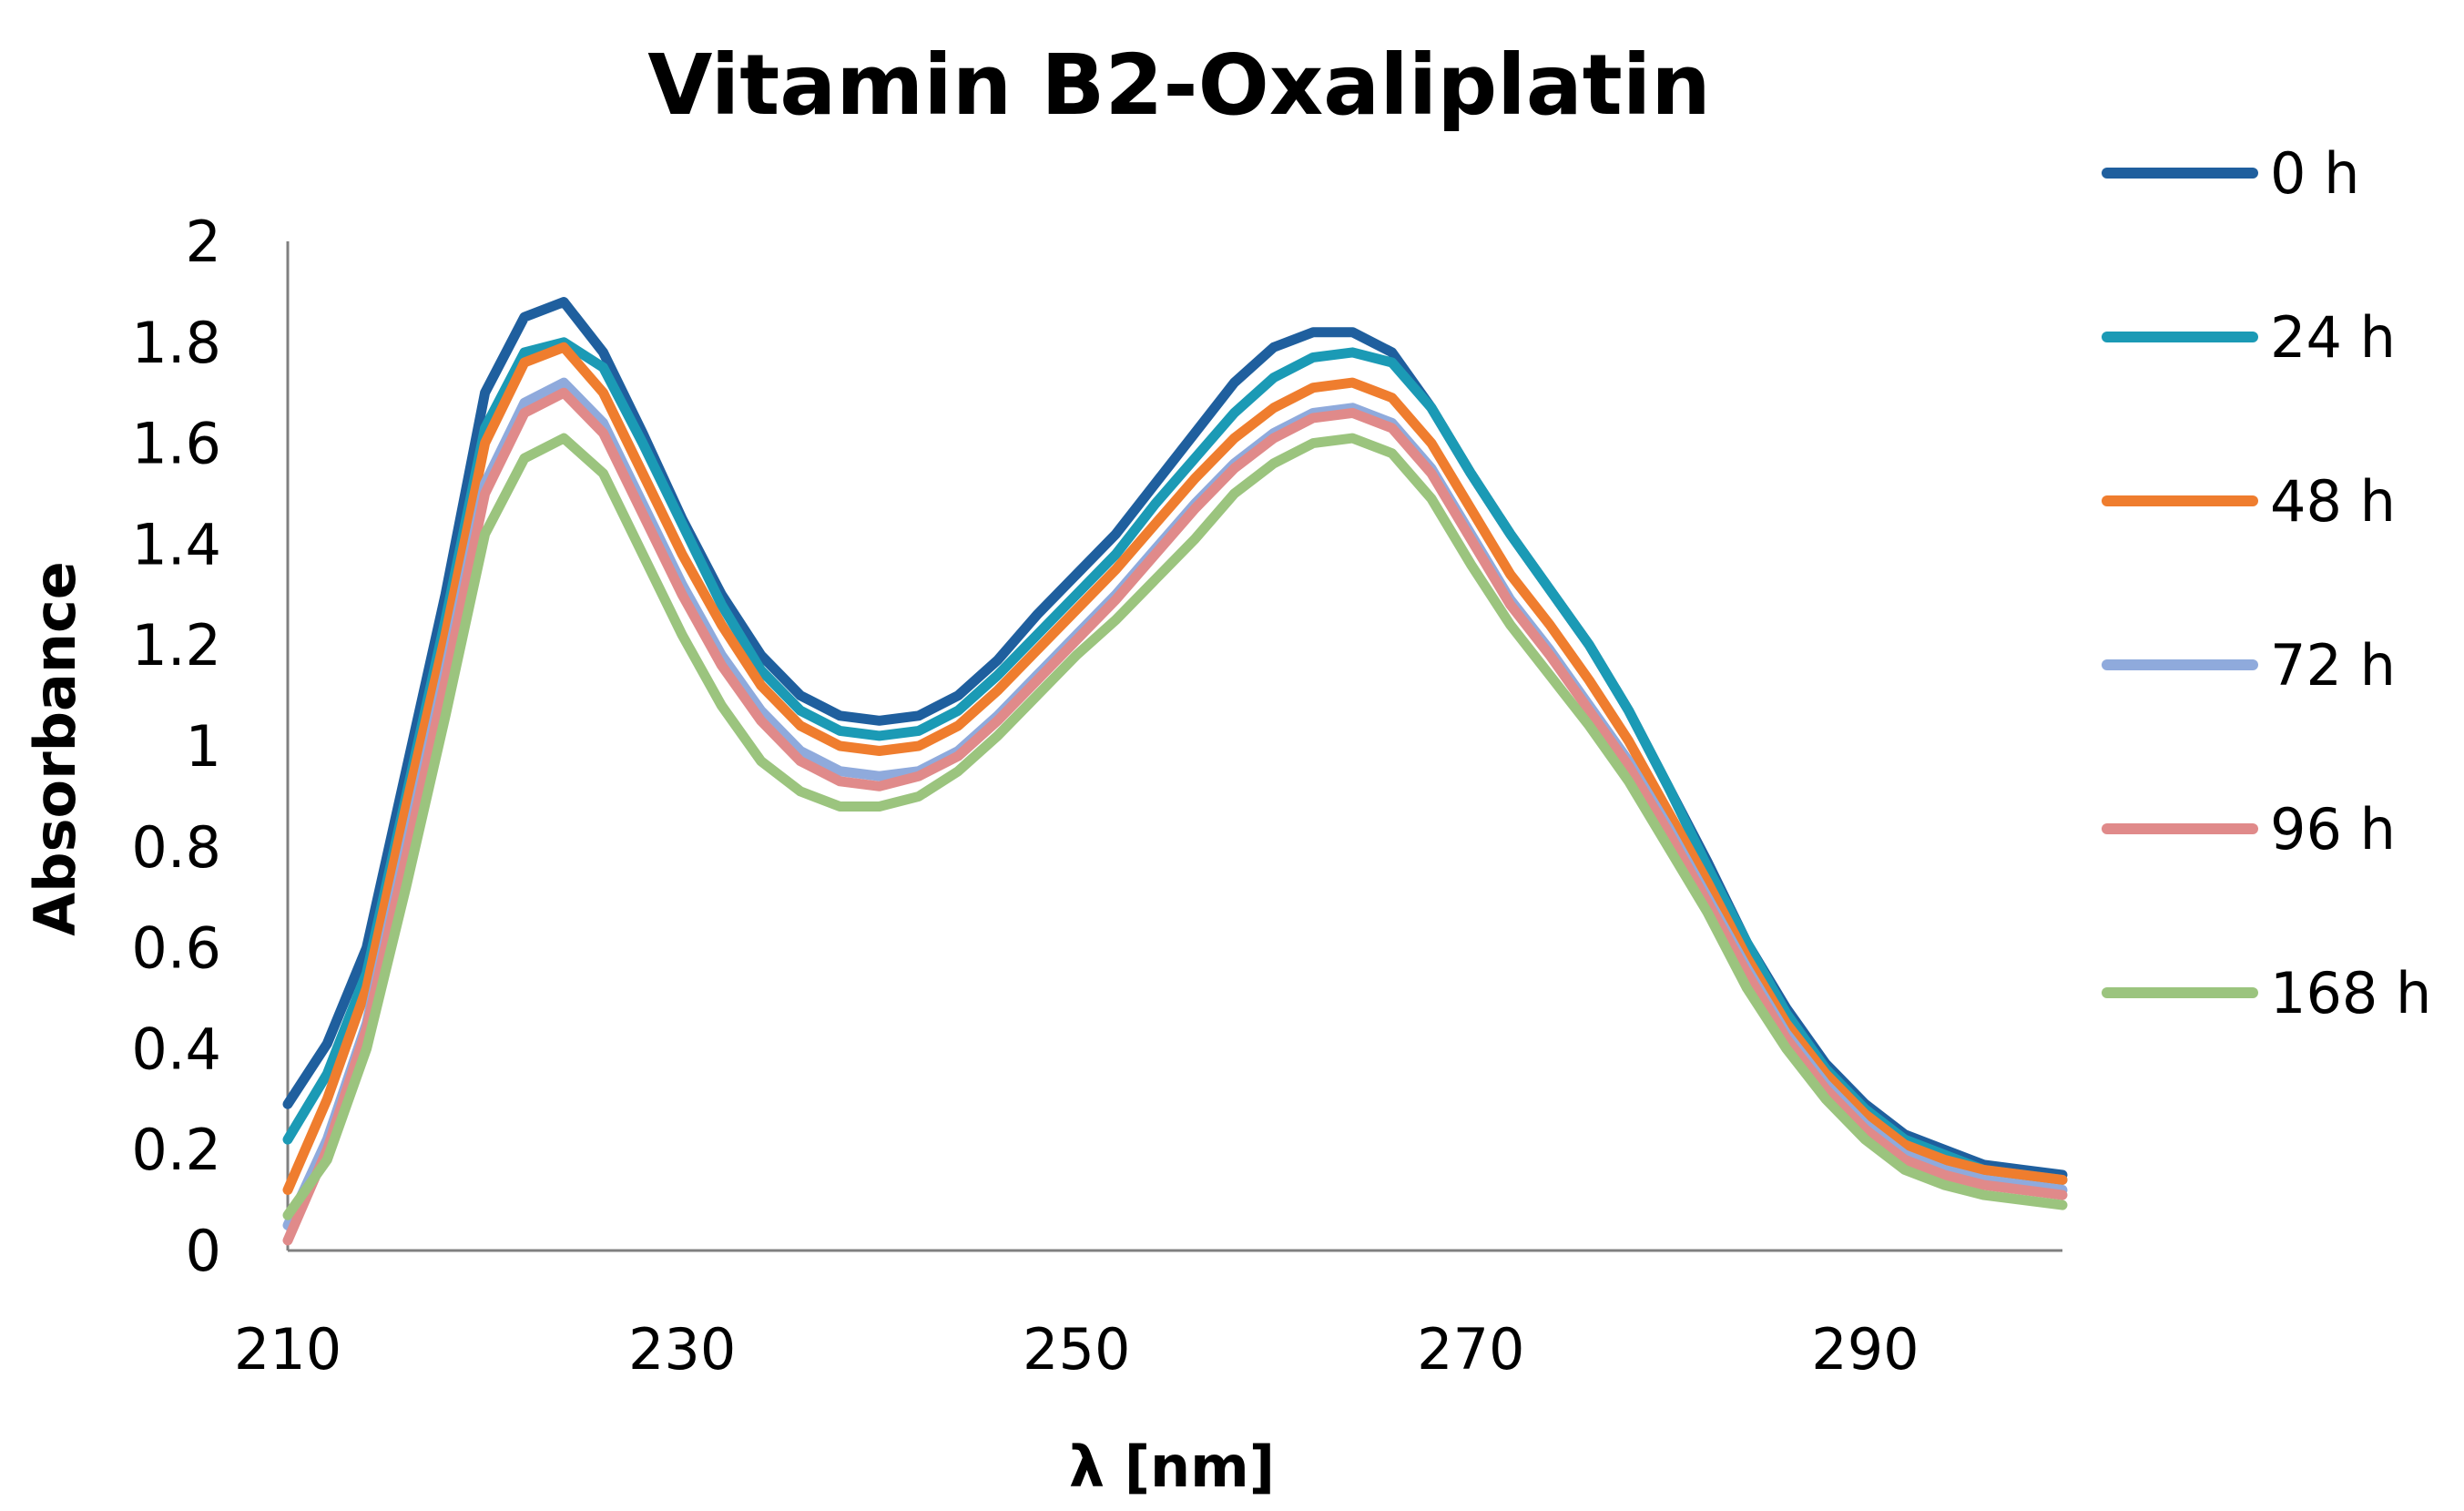  Describe the element at coordinates (2333, 501) in the screenshot. I see `legend-label: 48 h` at that location.